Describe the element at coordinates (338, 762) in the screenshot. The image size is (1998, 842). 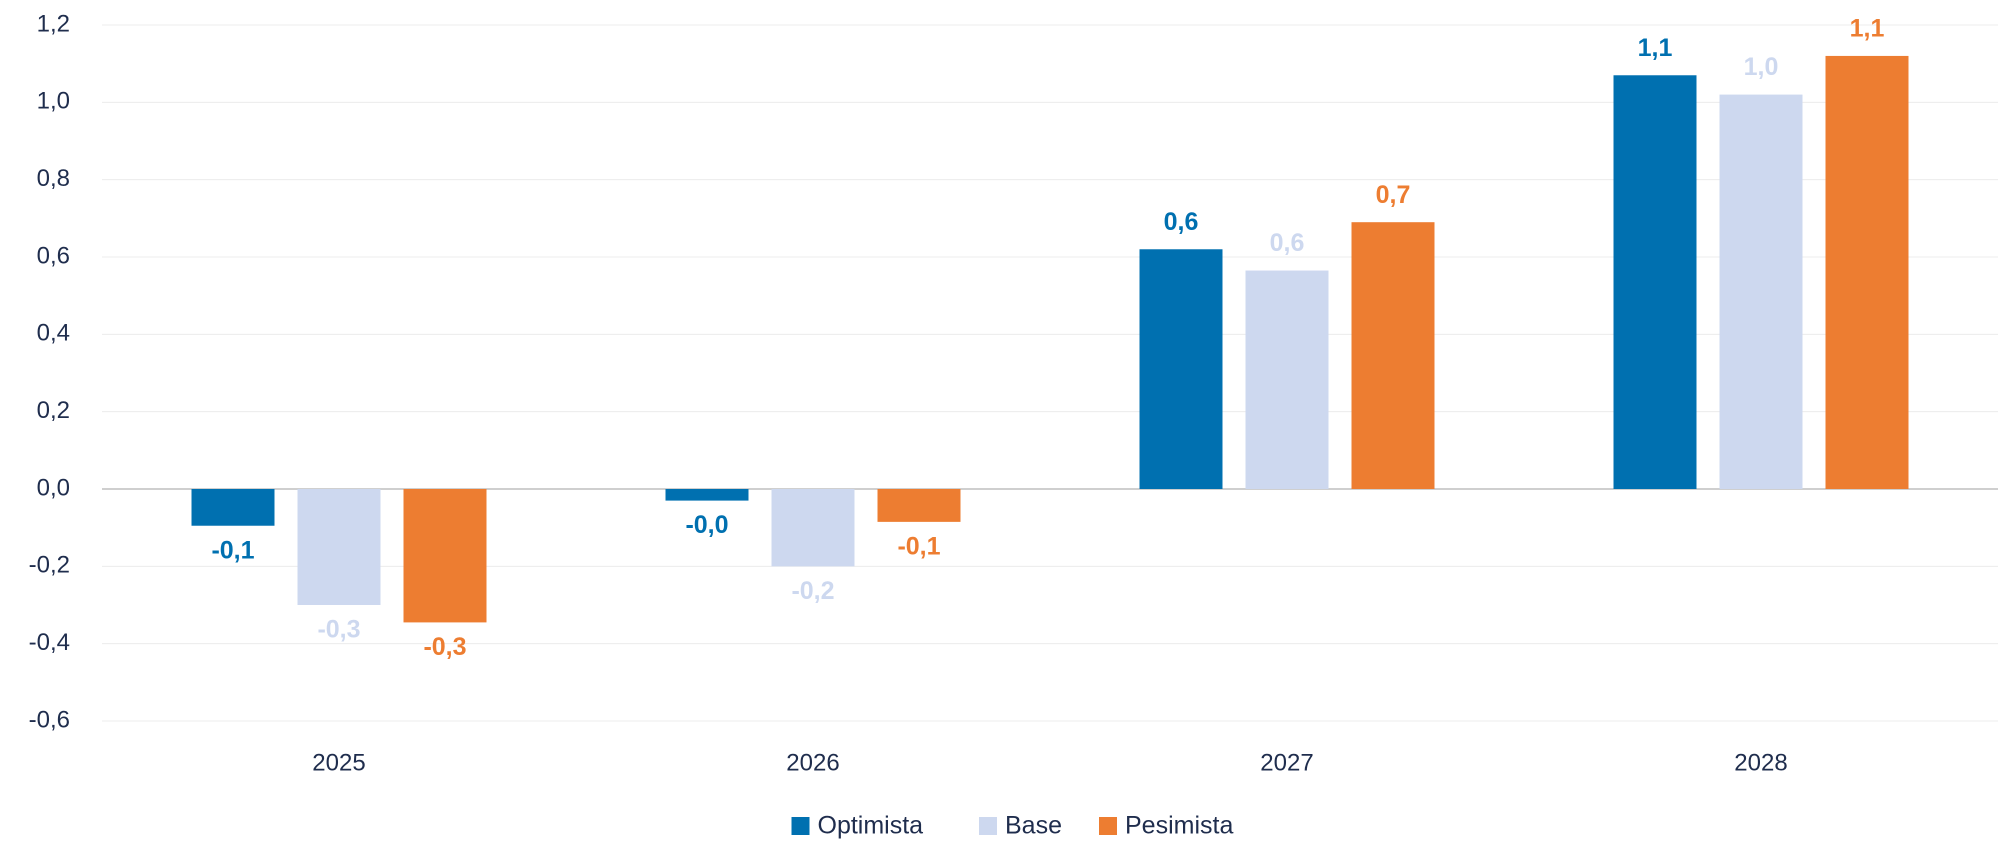
I see `x-tick-label: 2025` at that location.